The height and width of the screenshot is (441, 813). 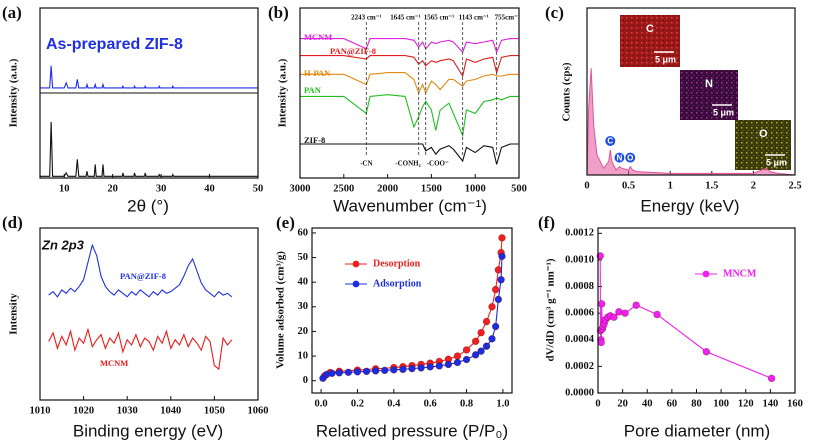 What do you see at coordinates (63, 244) in the screenshot?
I see `chart-title: Zn 2p3` at bounding box center [63, 244].